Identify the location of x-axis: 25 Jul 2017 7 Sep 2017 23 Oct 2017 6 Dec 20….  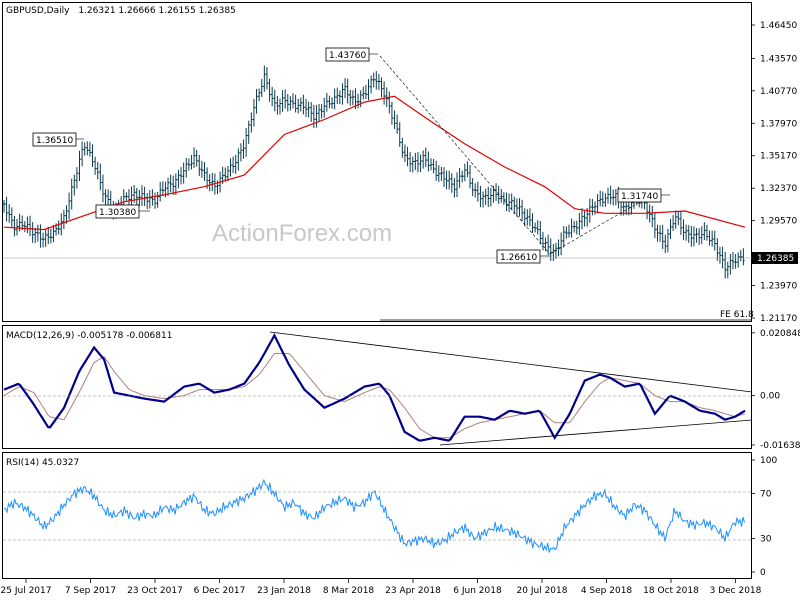
(381, 587).